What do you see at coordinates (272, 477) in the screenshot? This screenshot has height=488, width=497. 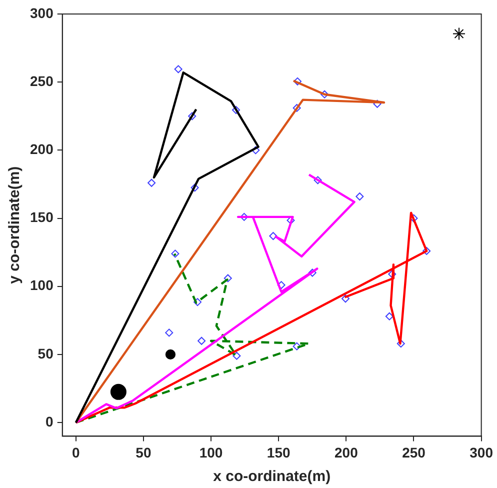 I see `x-axis-title: x co-ordinate(m)` at bounding box center [272, 477].